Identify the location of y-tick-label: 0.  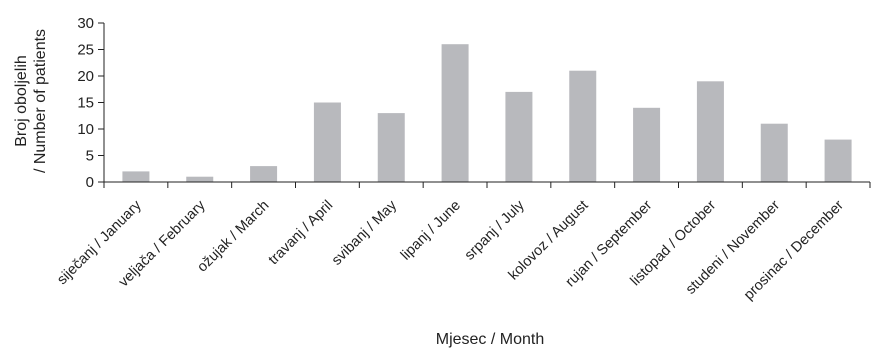
(90, 182).